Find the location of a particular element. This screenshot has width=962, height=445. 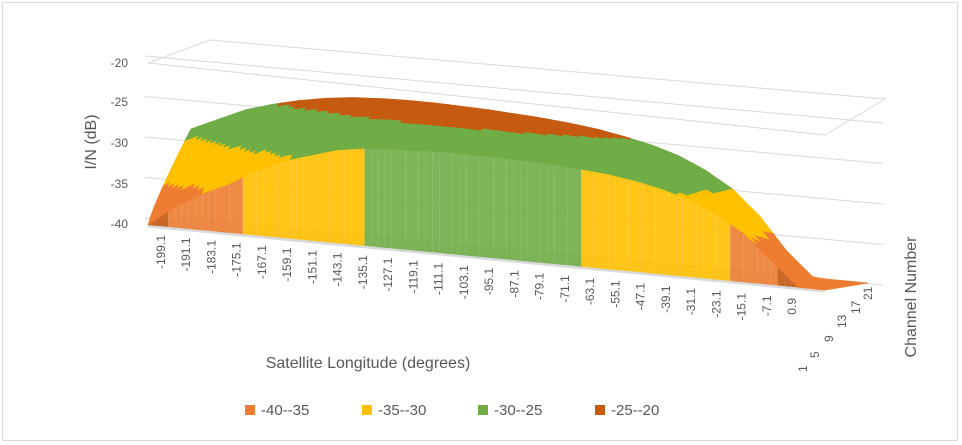

z-tick-label: -30 is located at coordinates (120, 143).